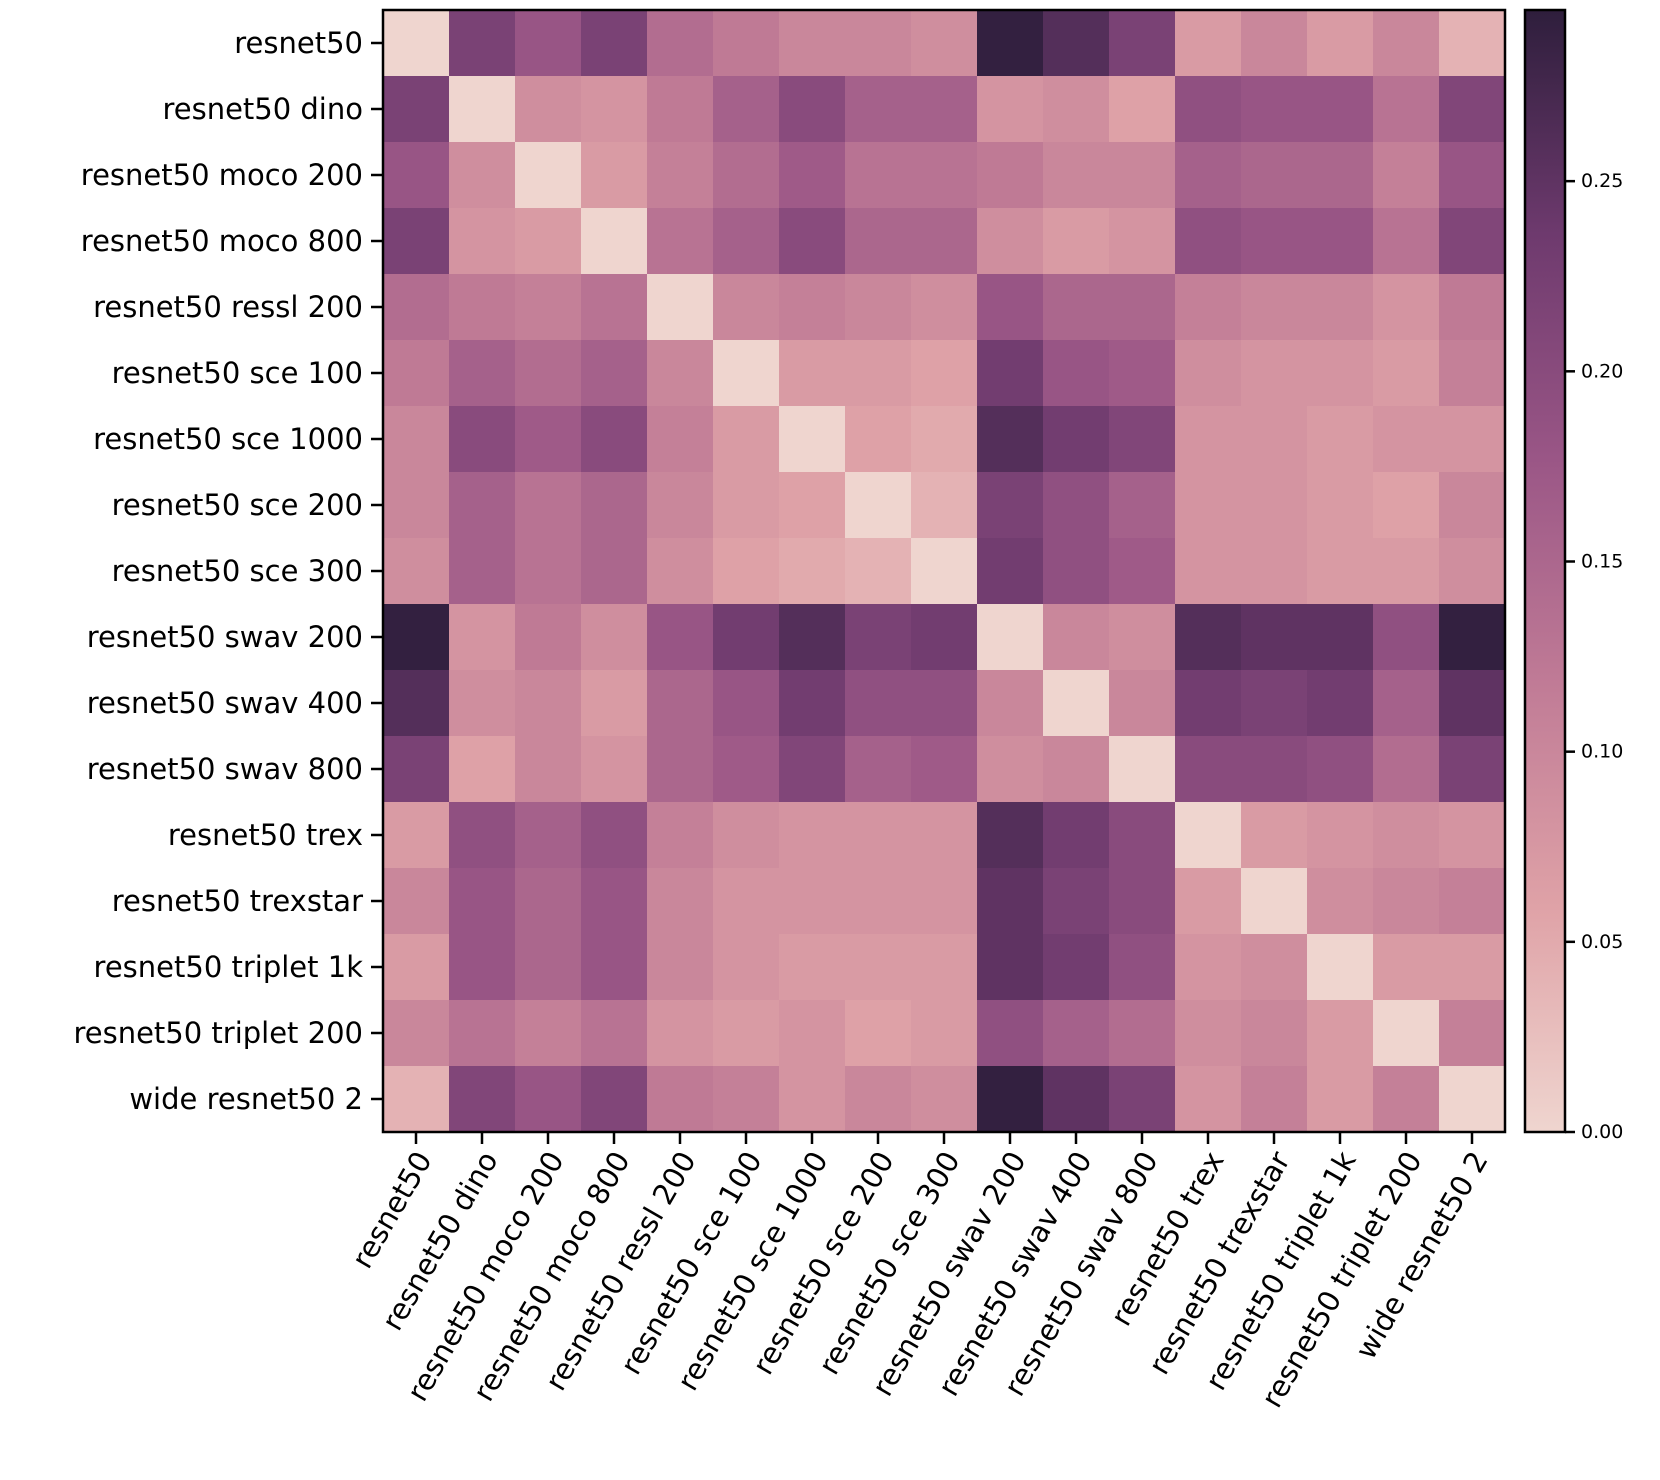 This screenshot has width=1660, height=1480. Describe the element at coordinates (1208, 967) in the screenshot. I see `heatmap-cell-r14-c12` at that location.